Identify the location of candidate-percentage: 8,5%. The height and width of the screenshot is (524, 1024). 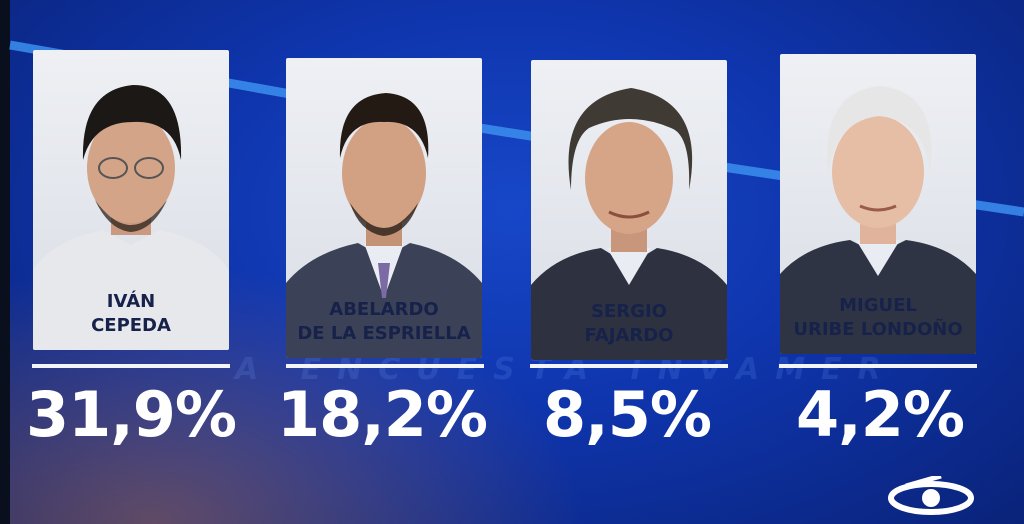
(627, 414).